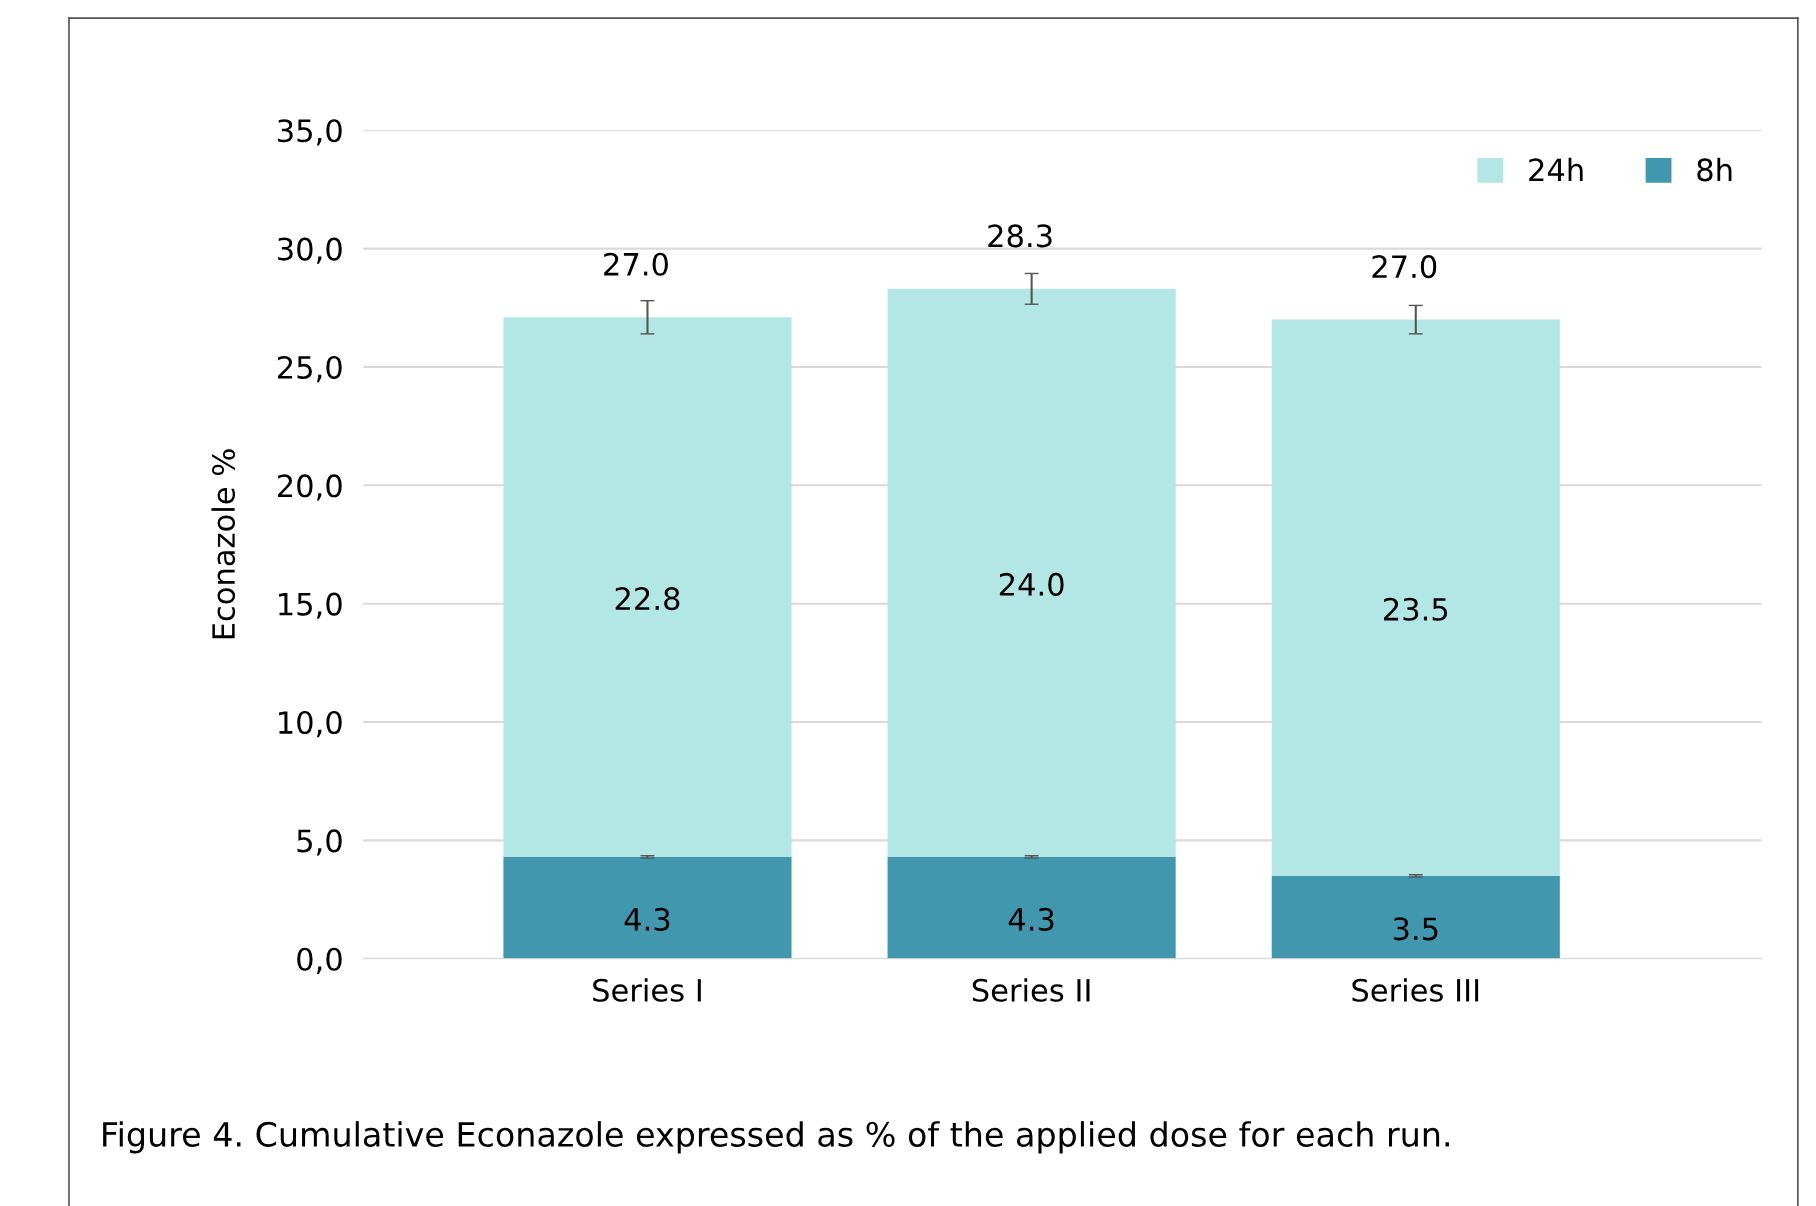 The image size is (1816, 1206). What do you see at coordinates (223, 544) in the screenshot?
I see `y-axis-title: Econazole %` at bounding box center [223, 544].